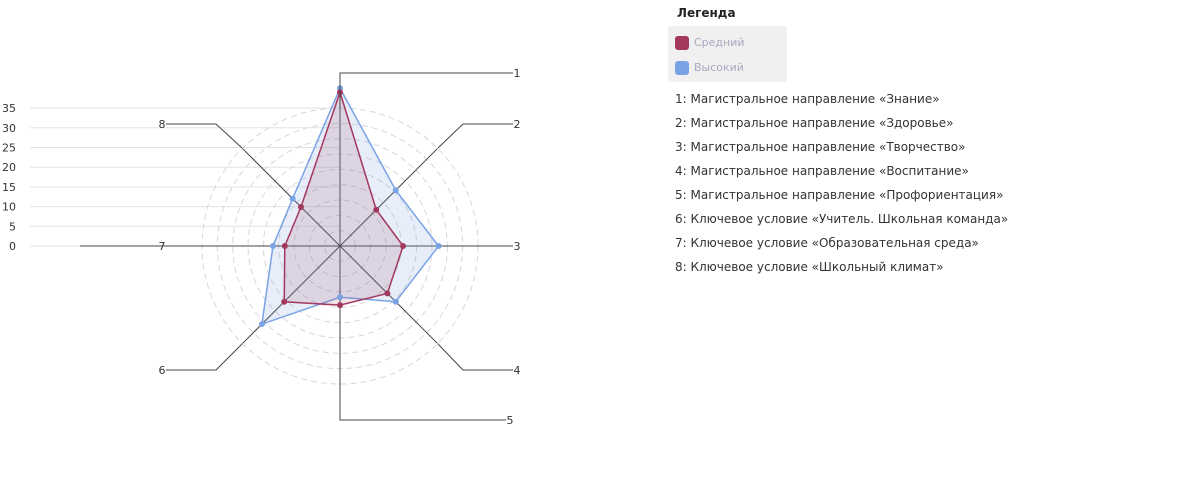  What do you see at coordinates (517, 73) in the screenshot?
I see `axis-label-1: 1` at bounding box center [517, 73].